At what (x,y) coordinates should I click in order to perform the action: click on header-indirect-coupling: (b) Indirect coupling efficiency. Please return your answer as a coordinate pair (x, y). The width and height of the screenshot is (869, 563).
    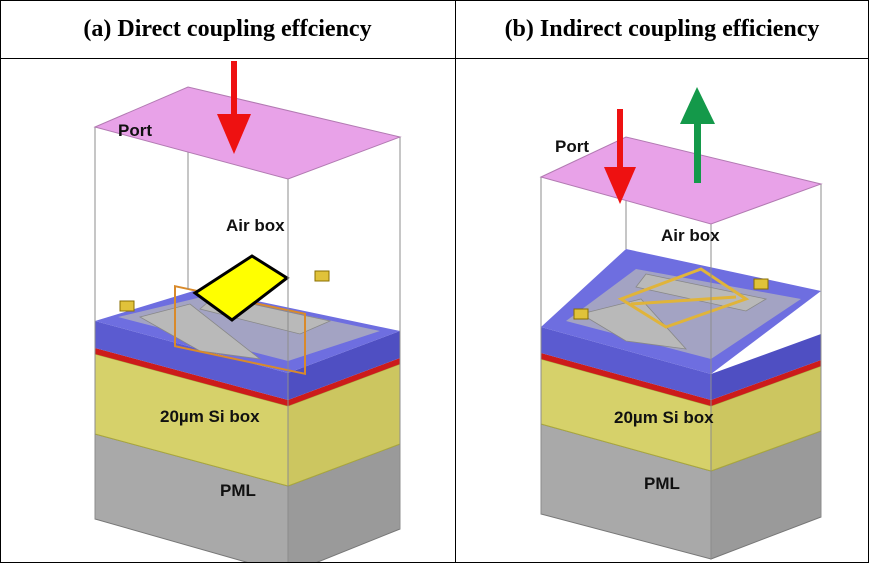
    Looking at the image, I should click on (662, 28).